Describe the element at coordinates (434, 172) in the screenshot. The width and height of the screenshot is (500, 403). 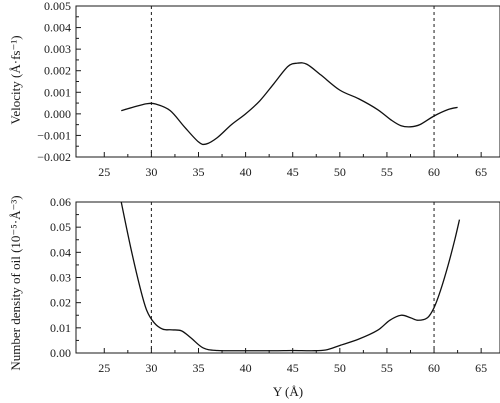
I see `velocity-x-tick-label: 60` at that location.